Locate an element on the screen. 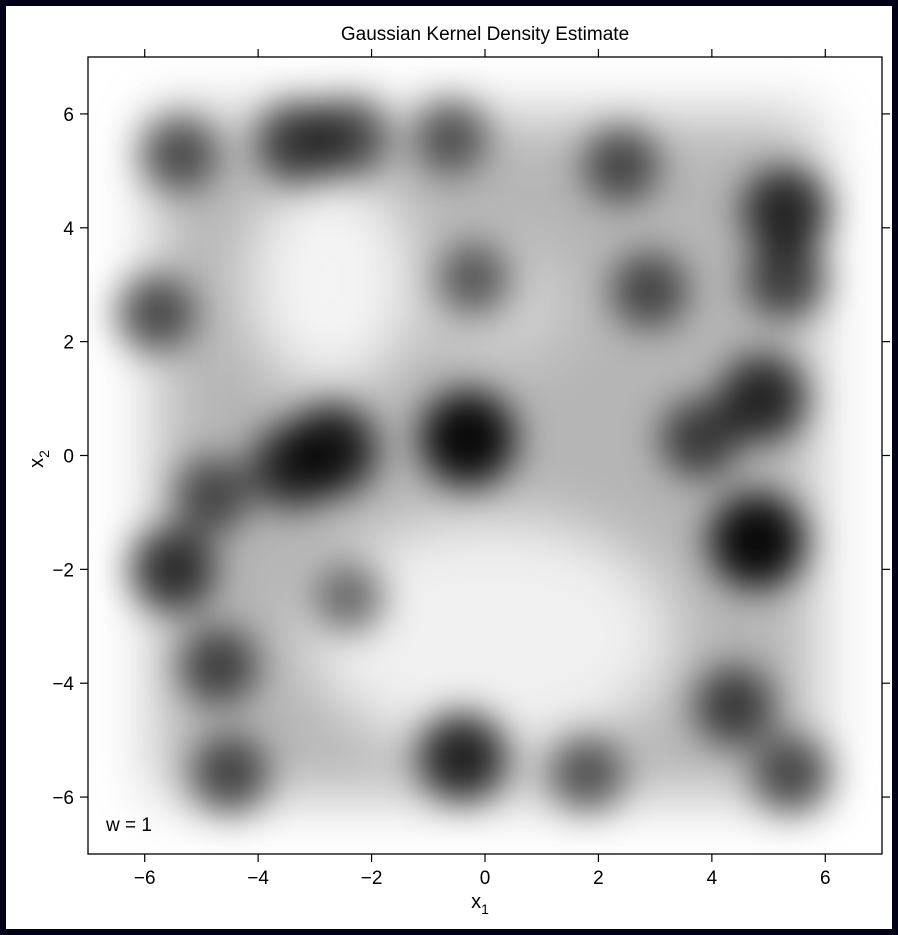  y-tick-label: 6 is located at coordinates (68, 115).